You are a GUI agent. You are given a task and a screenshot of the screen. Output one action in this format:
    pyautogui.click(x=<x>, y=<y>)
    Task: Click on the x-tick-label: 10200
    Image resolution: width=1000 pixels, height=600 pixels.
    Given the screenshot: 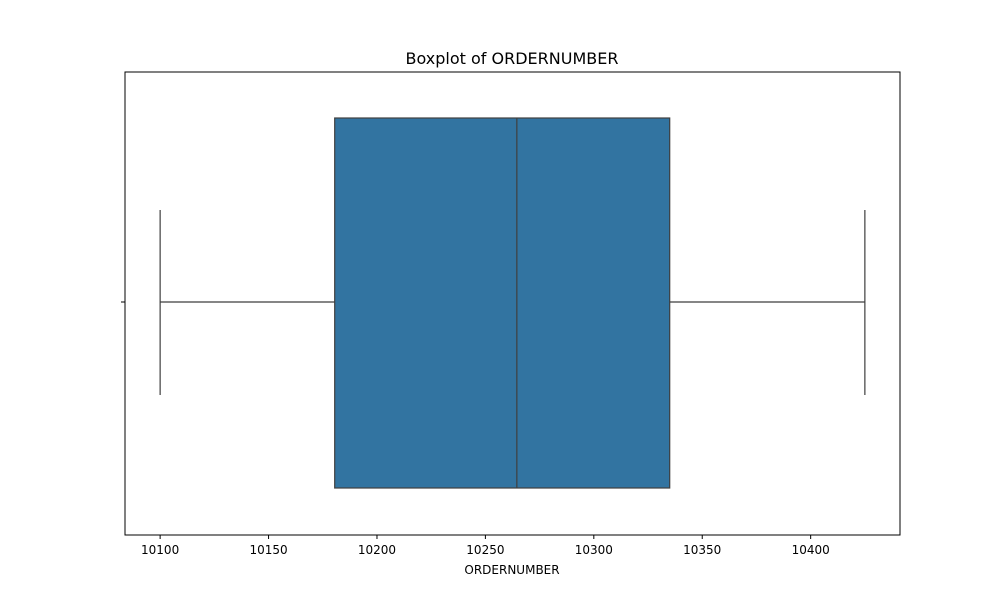 What is the action you would take?
    pyautogui.click(x=377, y=550)
    